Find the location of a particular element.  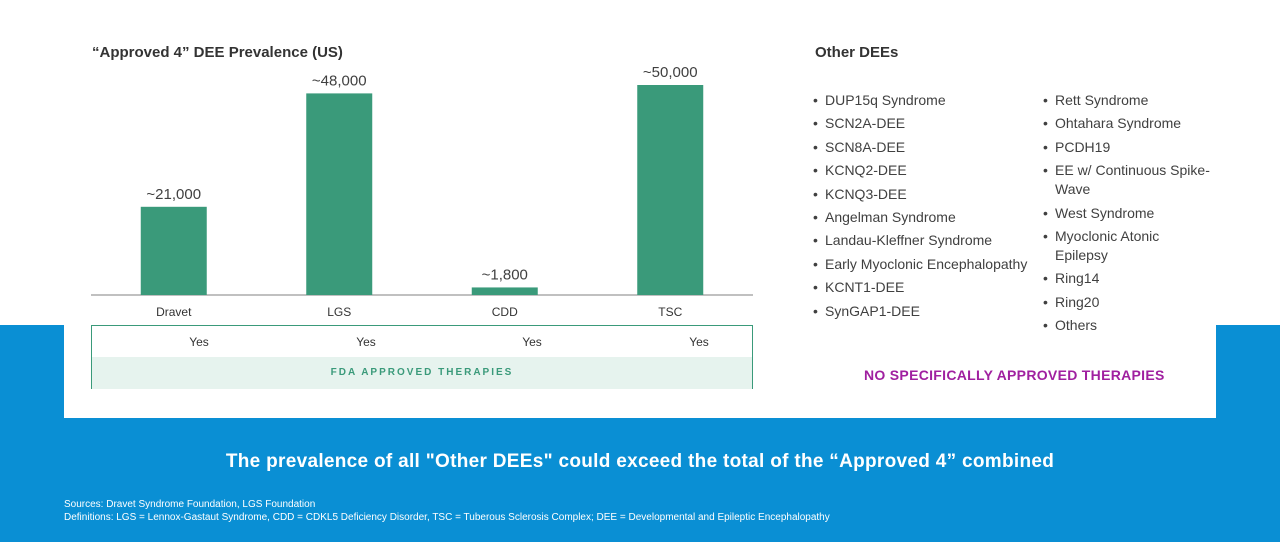

other-dee-item: West Syndrome is located at coordinates (1128, 213).